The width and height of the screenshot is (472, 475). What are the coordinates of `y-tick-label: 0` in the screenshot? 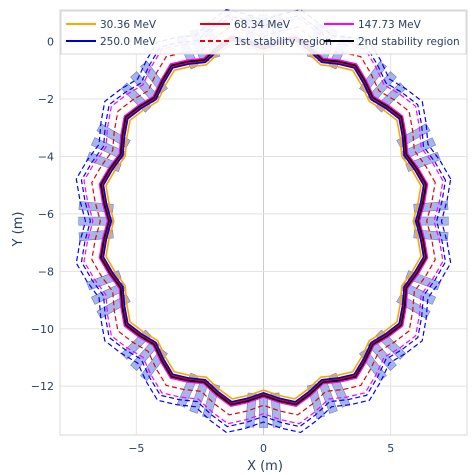 It's located at (50, 42).